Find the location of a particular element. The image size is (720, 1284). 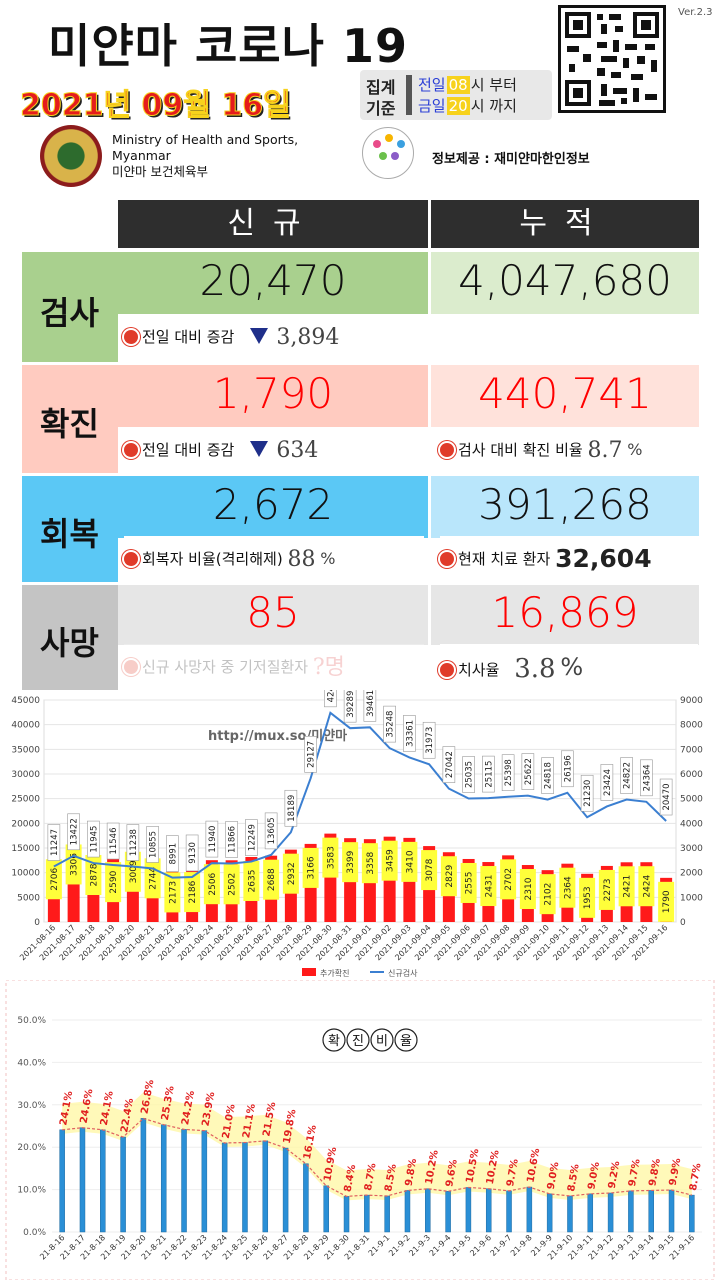

y-left-tick: 20000 is located at coordinates (25, 824).